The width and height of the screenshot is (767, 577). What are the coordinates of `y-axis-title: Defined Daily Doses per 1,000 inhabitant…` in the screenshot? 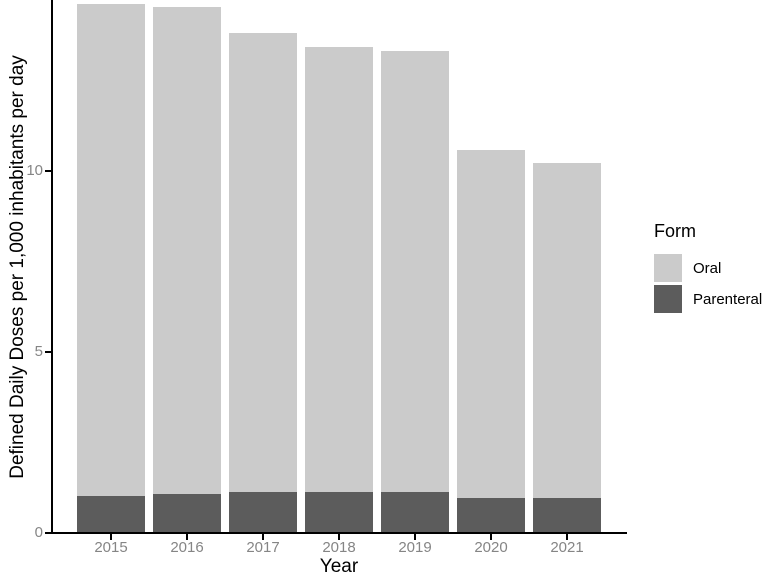 It's located at (17, 267).